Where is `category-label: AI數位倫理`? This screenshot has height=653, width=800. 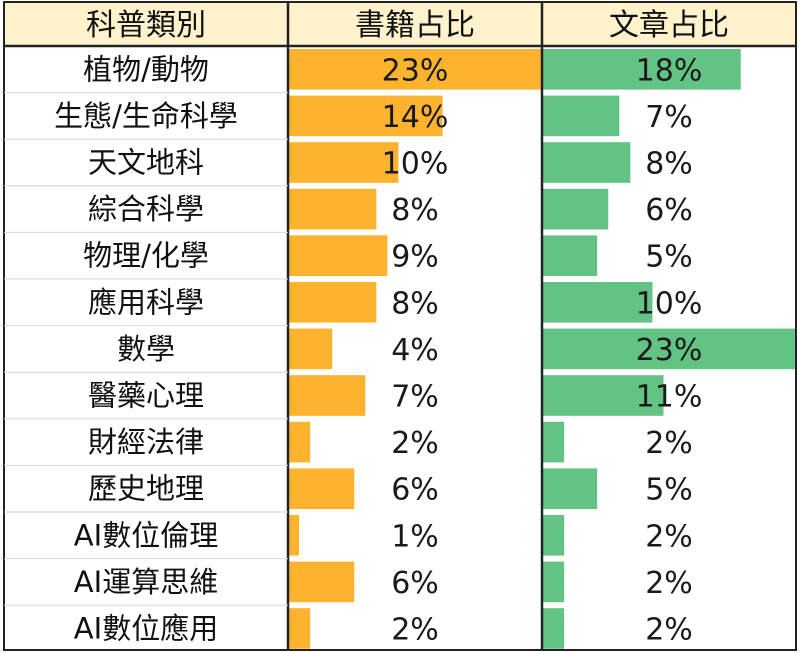 category-label: AI數位倫理 is located at coordinates (146, 535).